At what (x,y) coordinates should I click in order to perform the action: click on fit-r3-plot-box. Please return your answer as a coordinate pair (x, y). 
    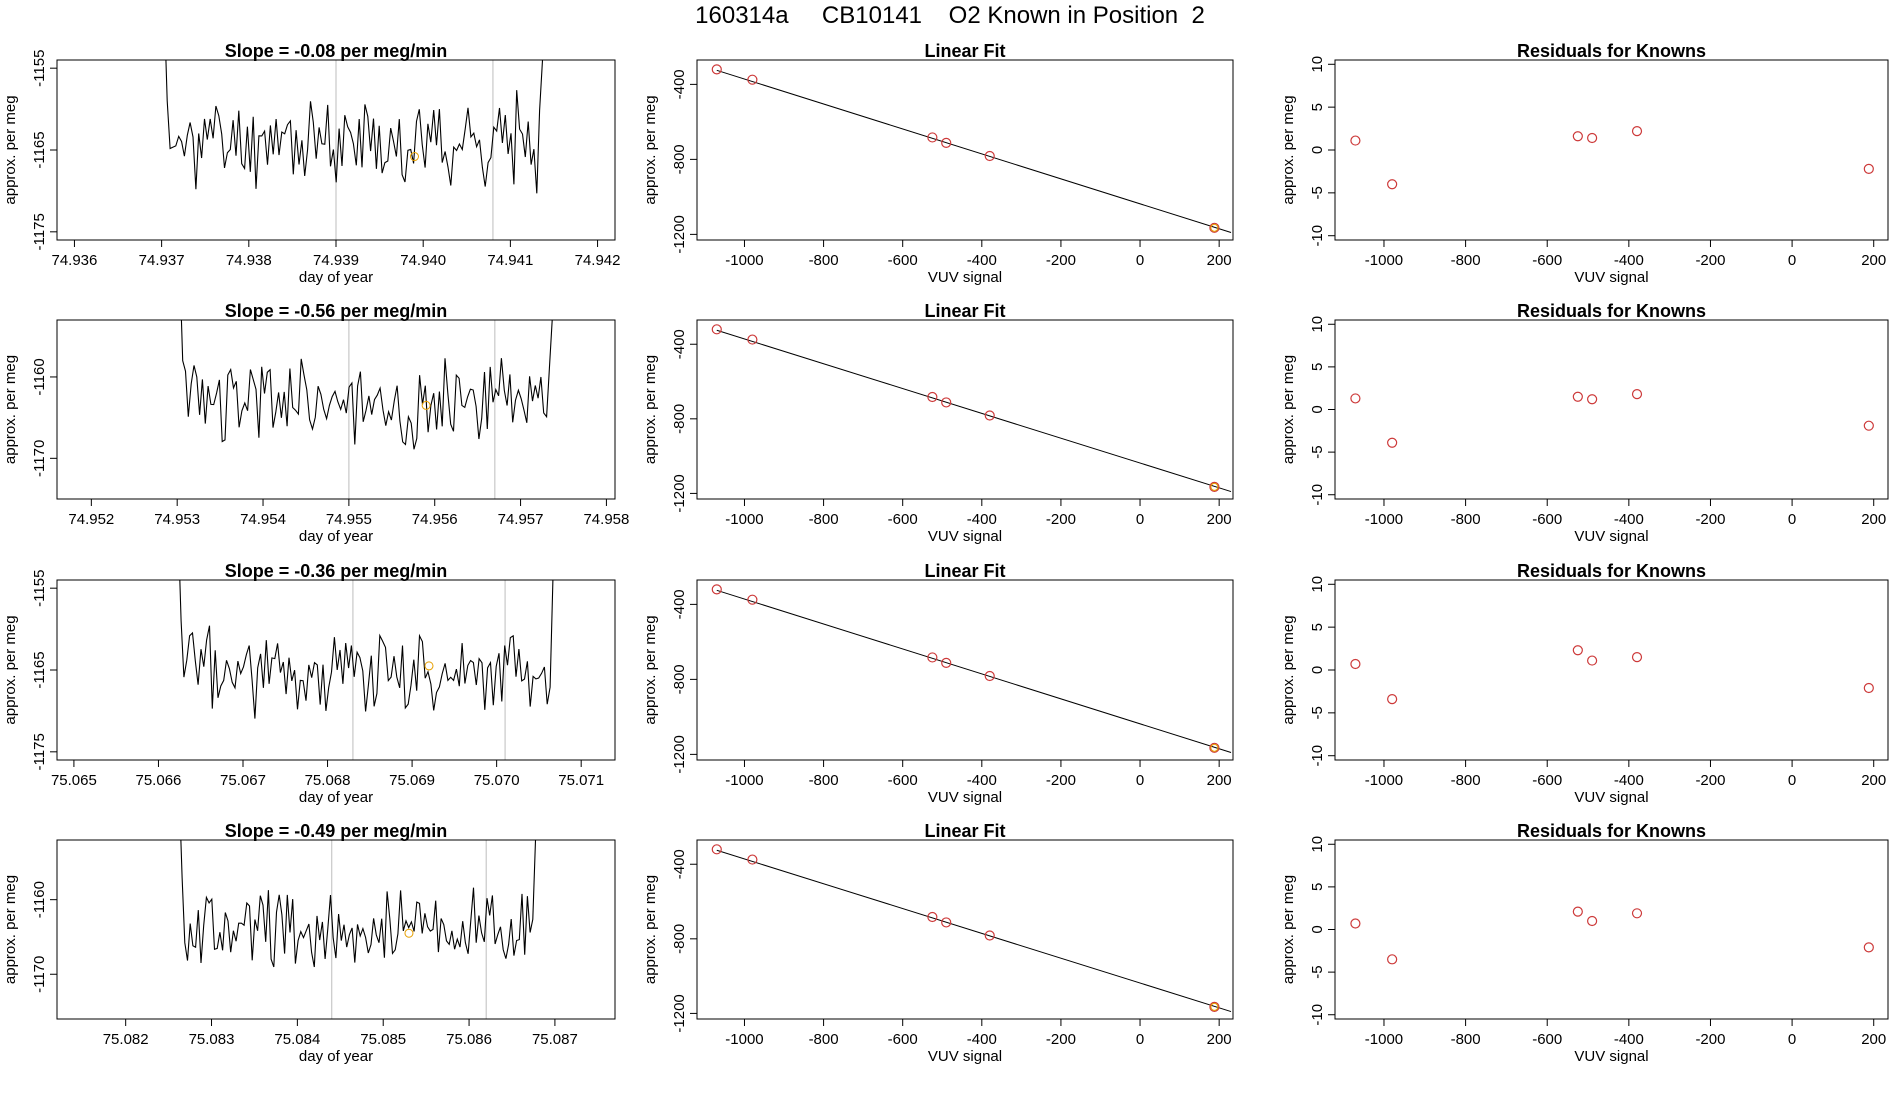
    Looking at the image, I should click on (965, 670).